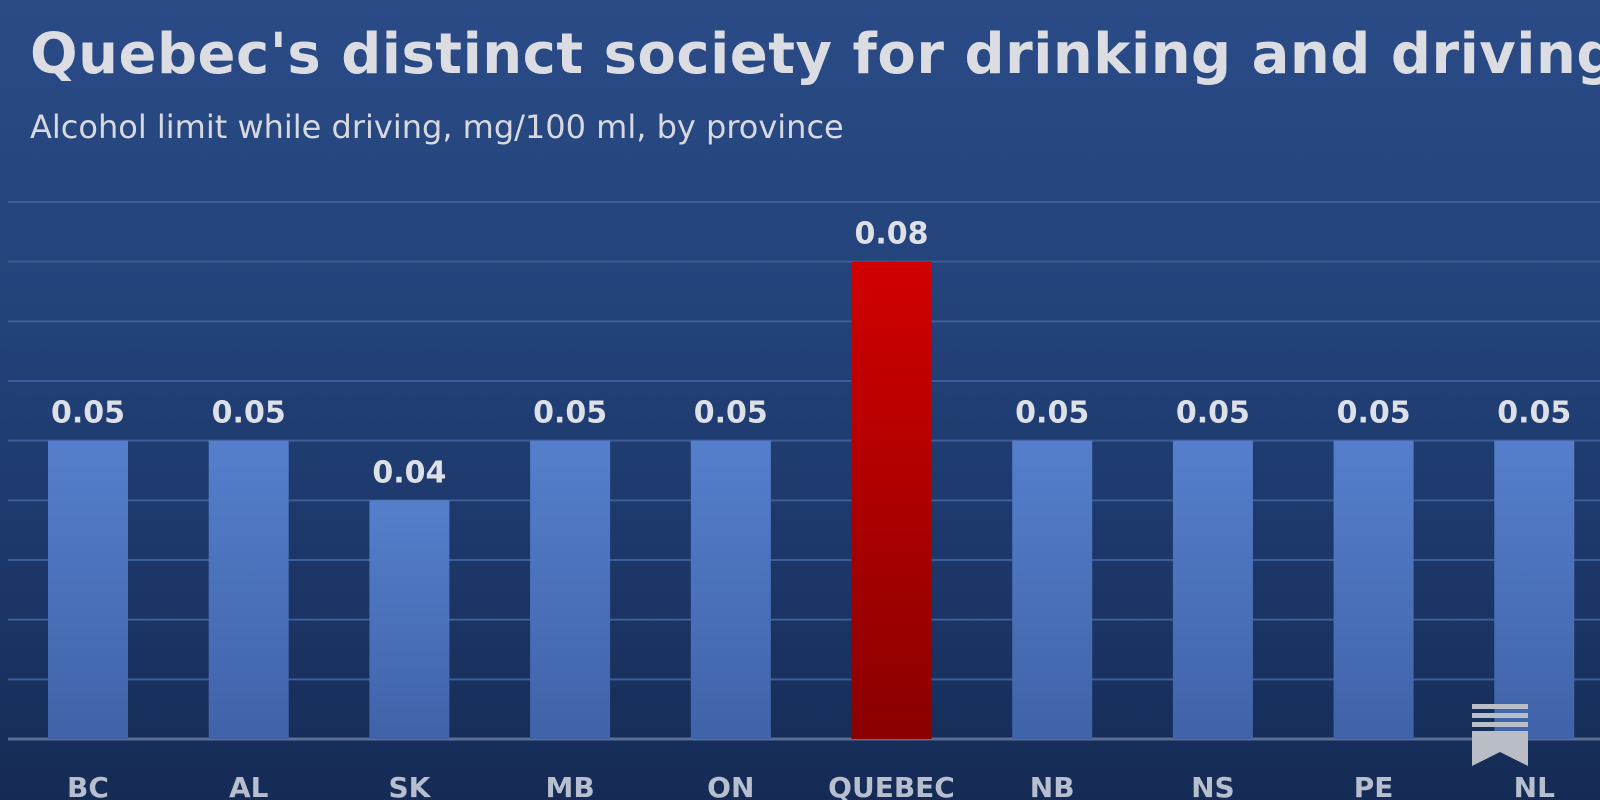  What do you see at coordinates (88, 413) in the screenshot?
I see `data-label-bc: 0.05` at bounding box center [88, 413].